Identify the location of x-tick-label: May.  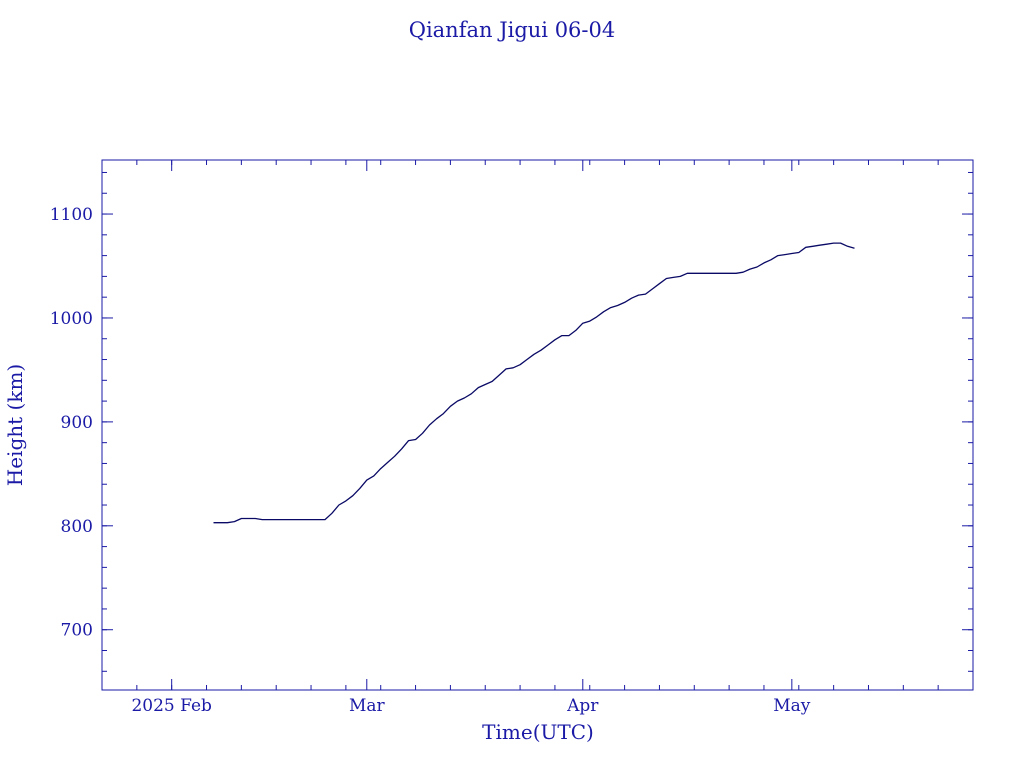
(792, 706).